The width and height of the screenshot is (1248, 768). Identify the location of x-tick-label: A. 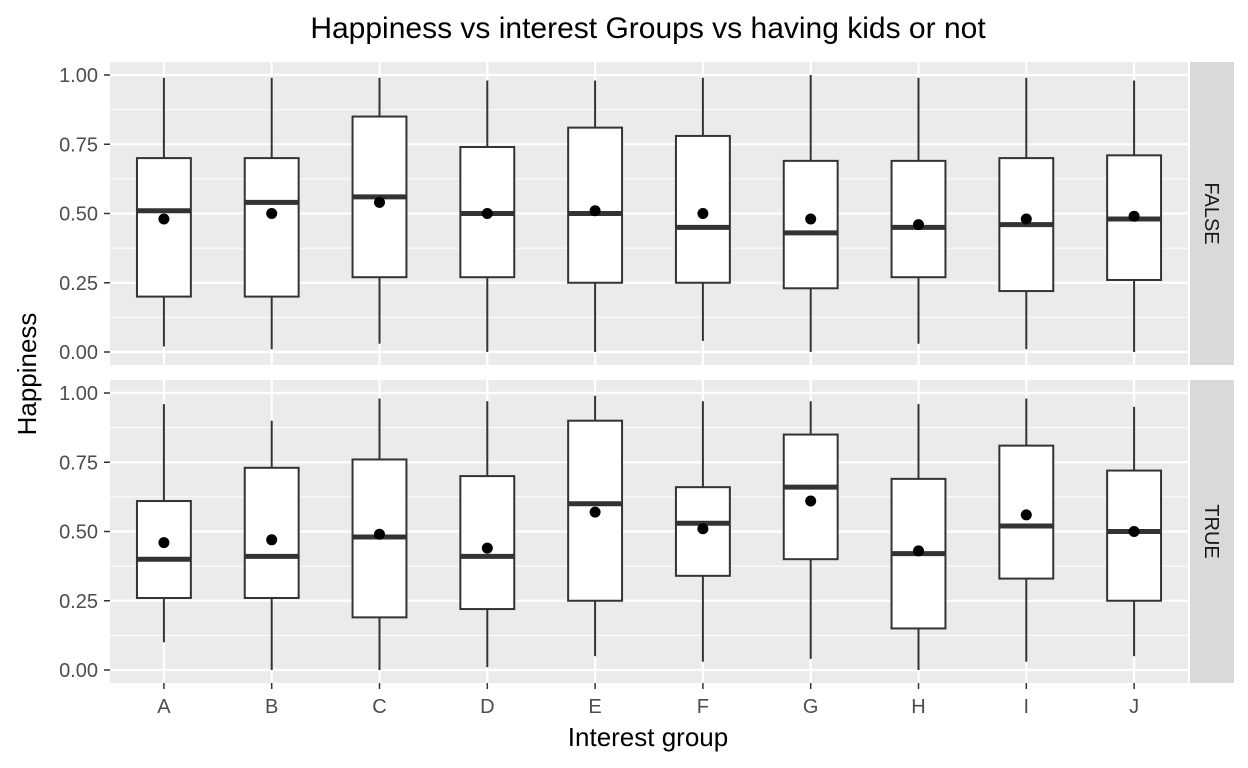
(164, 707).